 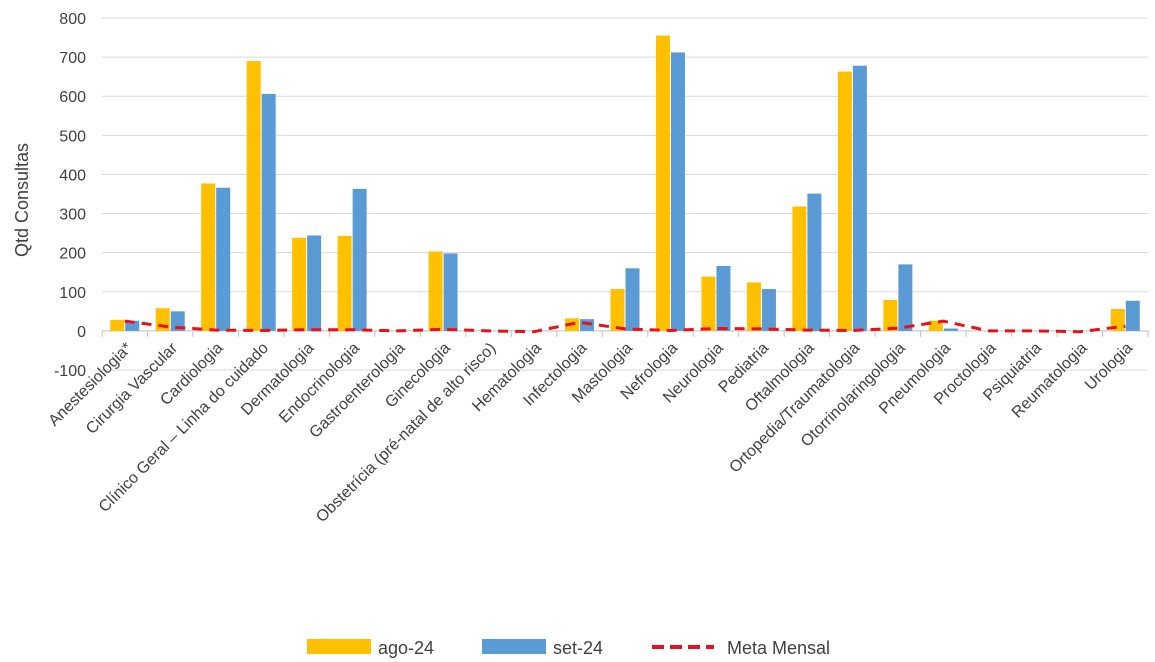 What do you see at coordinates (72, 19) in the screenshot?
I see `y-tick-label: 800` at bounding box center [72, 19].